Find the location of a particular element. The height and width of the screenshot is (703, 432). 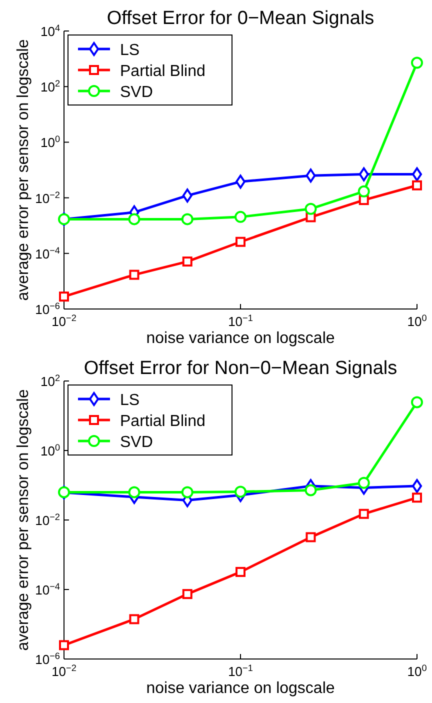

y-tick-label: 10$^{4}$ is located at coordinates (50, 31).